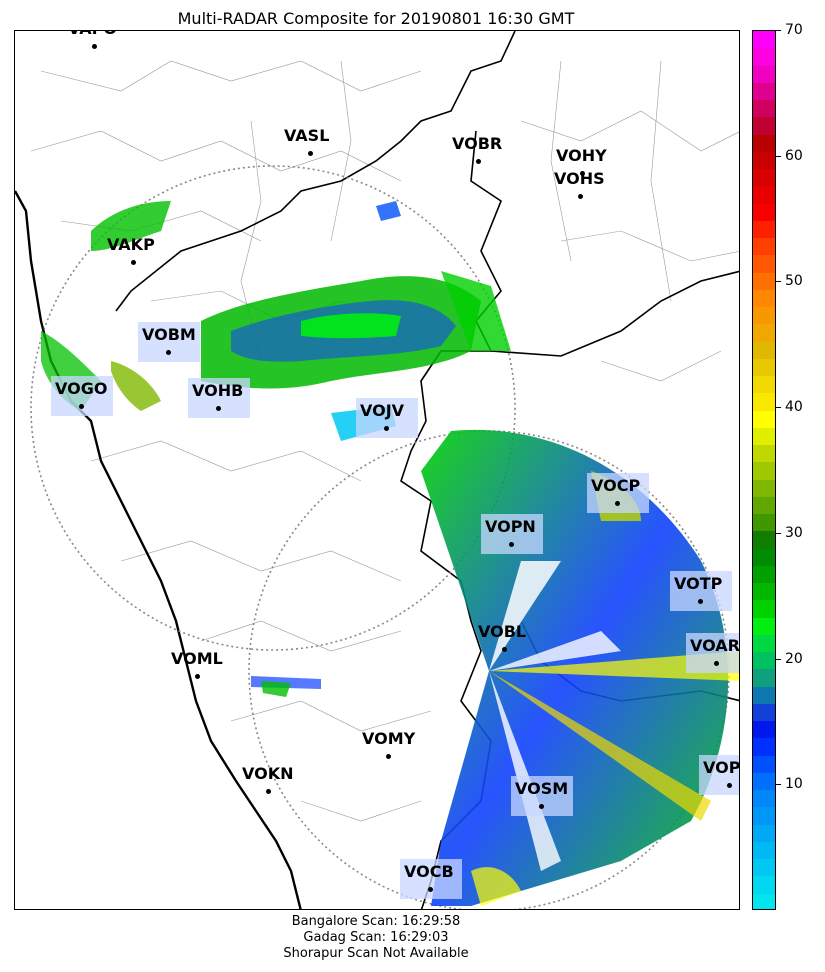 The image size is (825, 972). What do you see at coordinates (542, 788) in the screenshot?
I see `station-label: VOSM` at bounding box center [542, 788].